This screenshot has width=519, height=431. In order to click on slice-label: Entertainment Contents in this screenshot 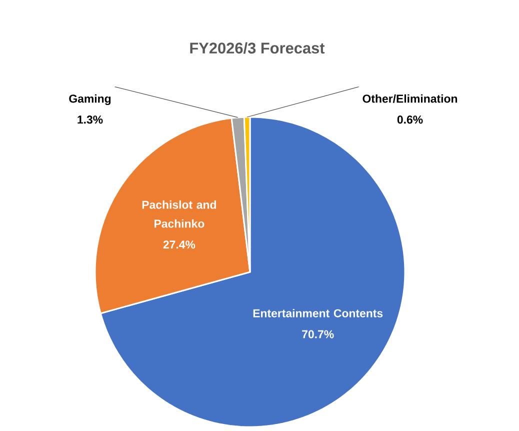, I will do `click(318, 313)`.